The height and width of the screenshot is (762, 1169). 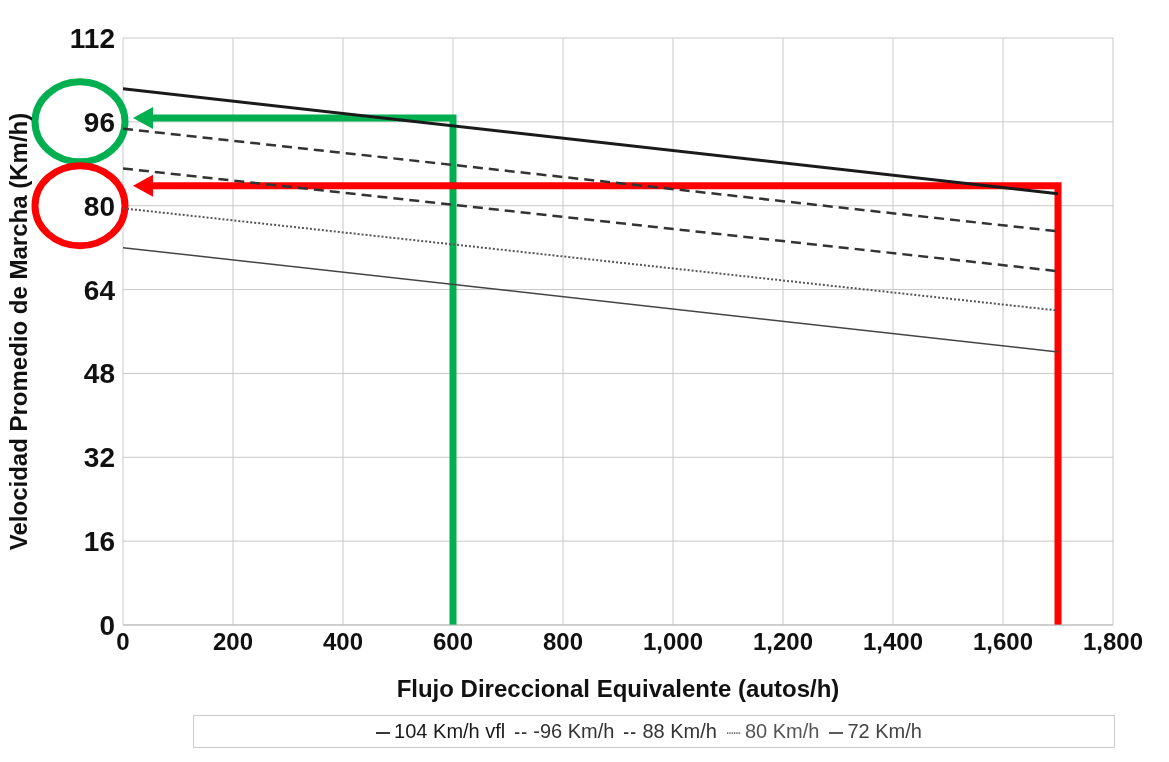 What do you see at coordinates (783, 642) in the screenshot?
I see `x-tick-label: 1,200` at bounding box center [783, 642].